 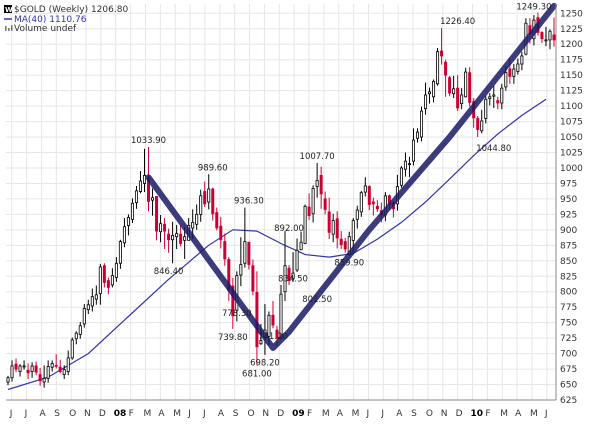 I want to click on price-annotation: 1226.40, so click(x=457, y=22).